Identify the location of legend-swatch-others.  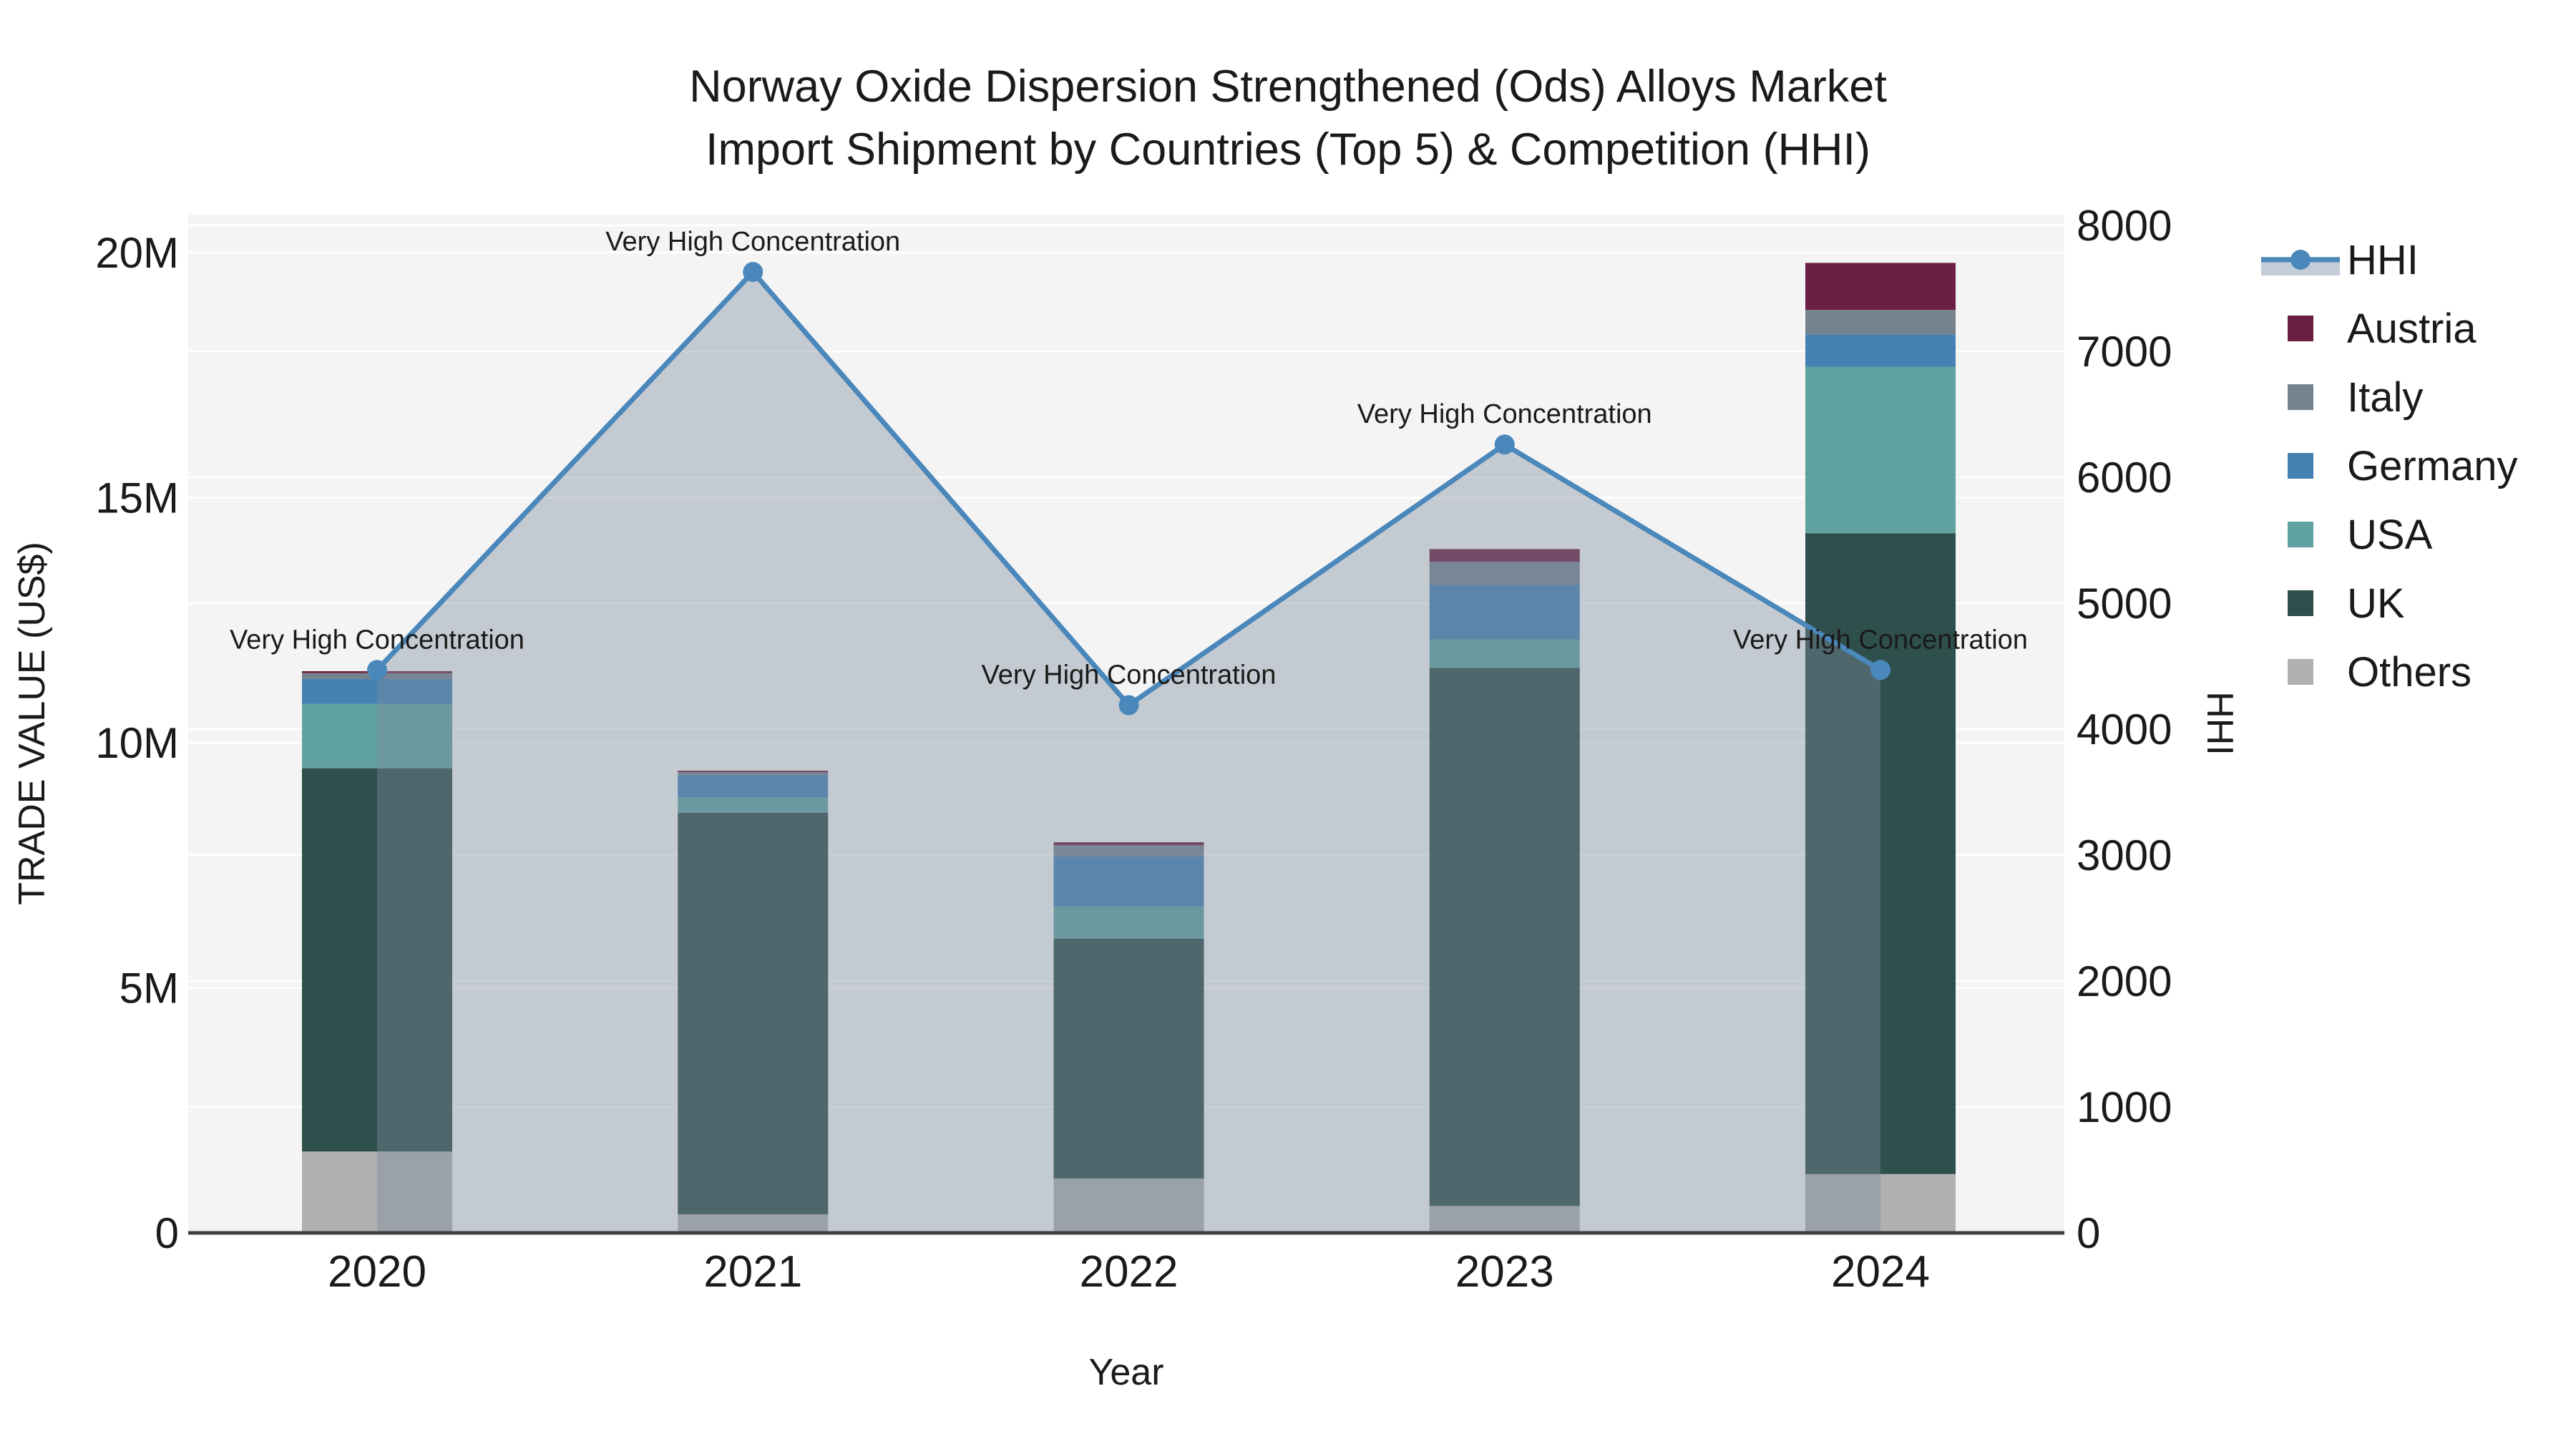
(2300, 672).